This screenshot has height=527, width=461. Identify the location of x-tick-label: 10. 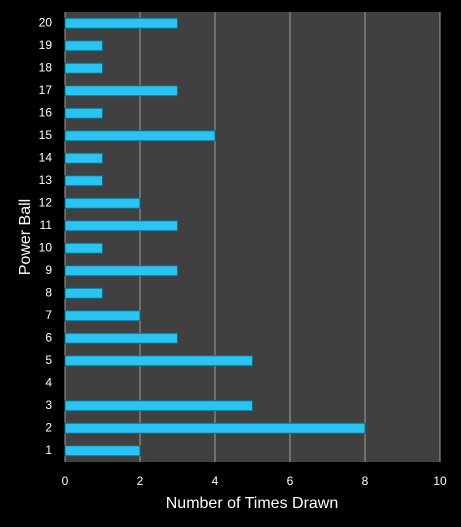
(440, 481).